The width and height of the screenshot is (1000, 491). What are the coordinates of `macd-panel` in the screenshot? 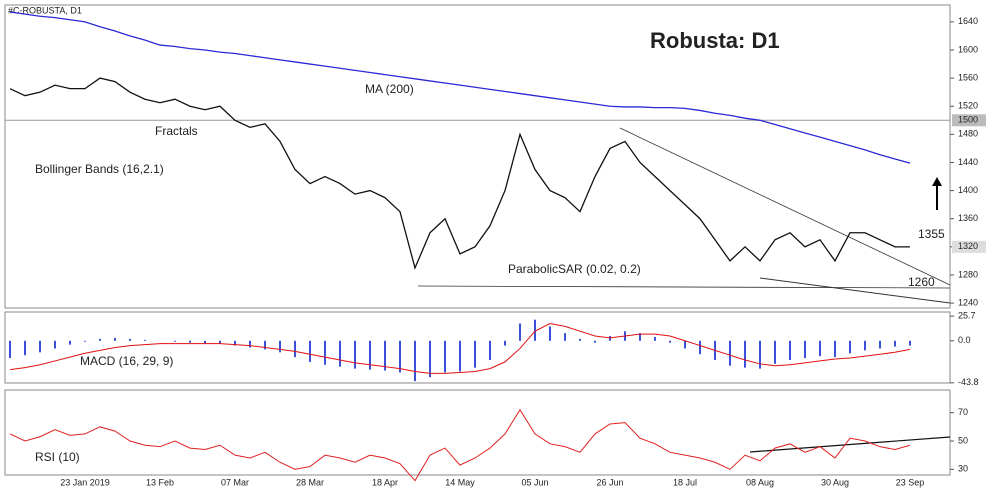 It's located at (477, 347).